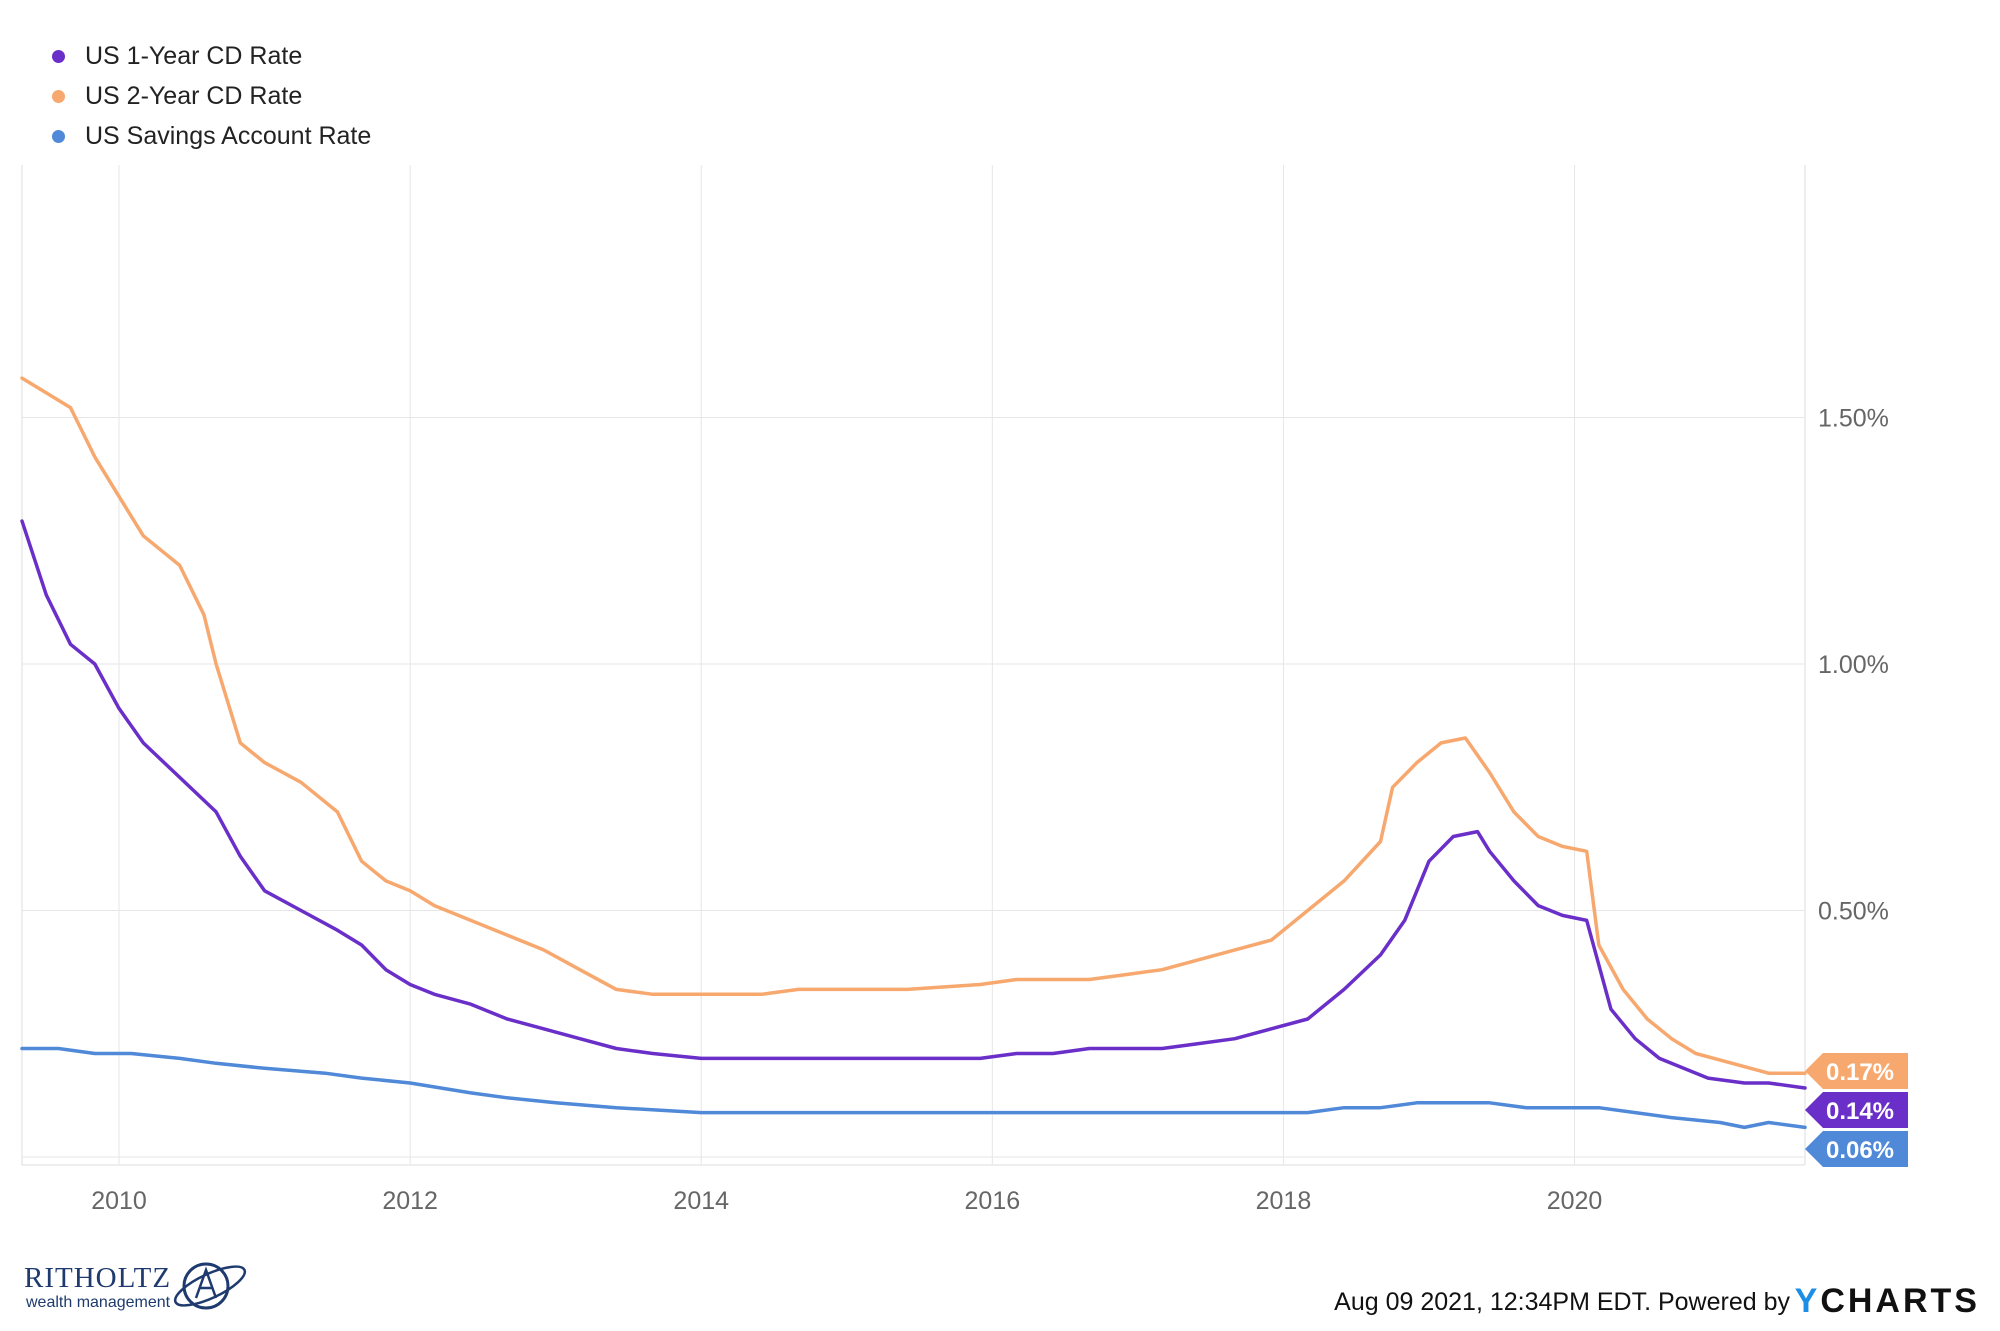 The height and width of the screenshot is (1331, 2000). I want to click on legend-dot-2y-cd, so click(58, 96).